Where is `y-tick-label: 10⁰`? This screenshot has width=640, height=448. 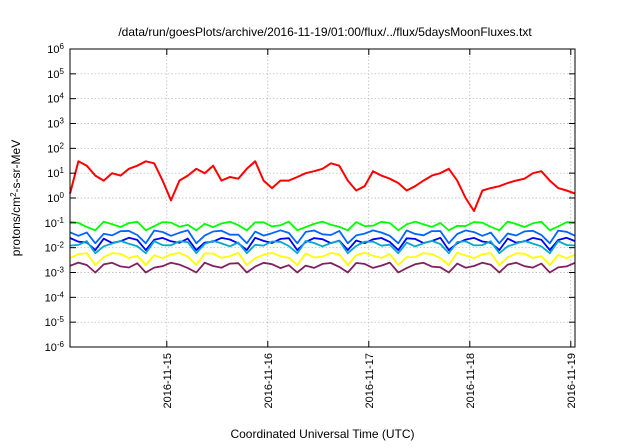
y-tick-label: 10⁰ is located at coordinates (55, 198).